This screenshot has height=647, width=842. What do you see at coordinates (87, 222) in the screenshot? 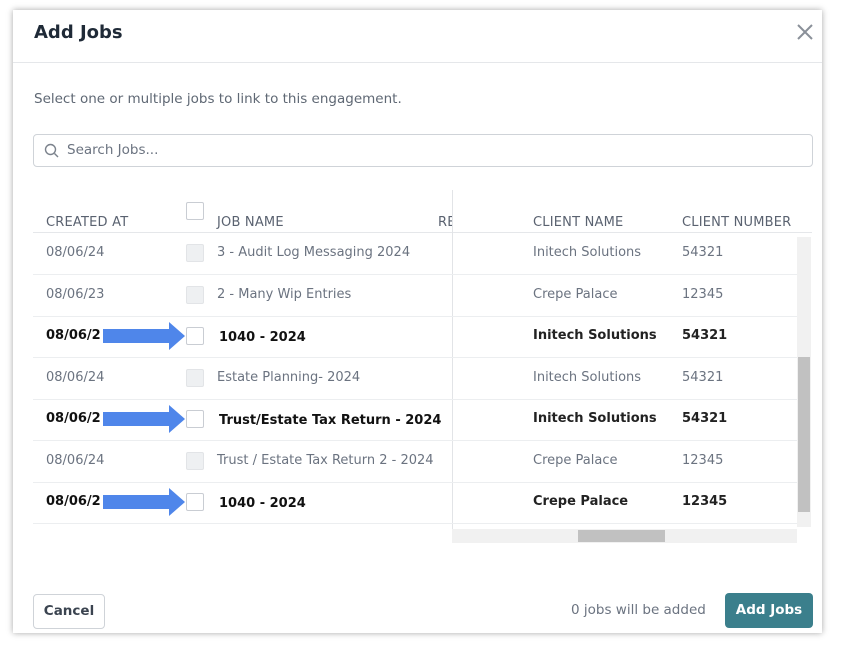
I see `column-header: CREATED AT` at bounding box center [87, 222].